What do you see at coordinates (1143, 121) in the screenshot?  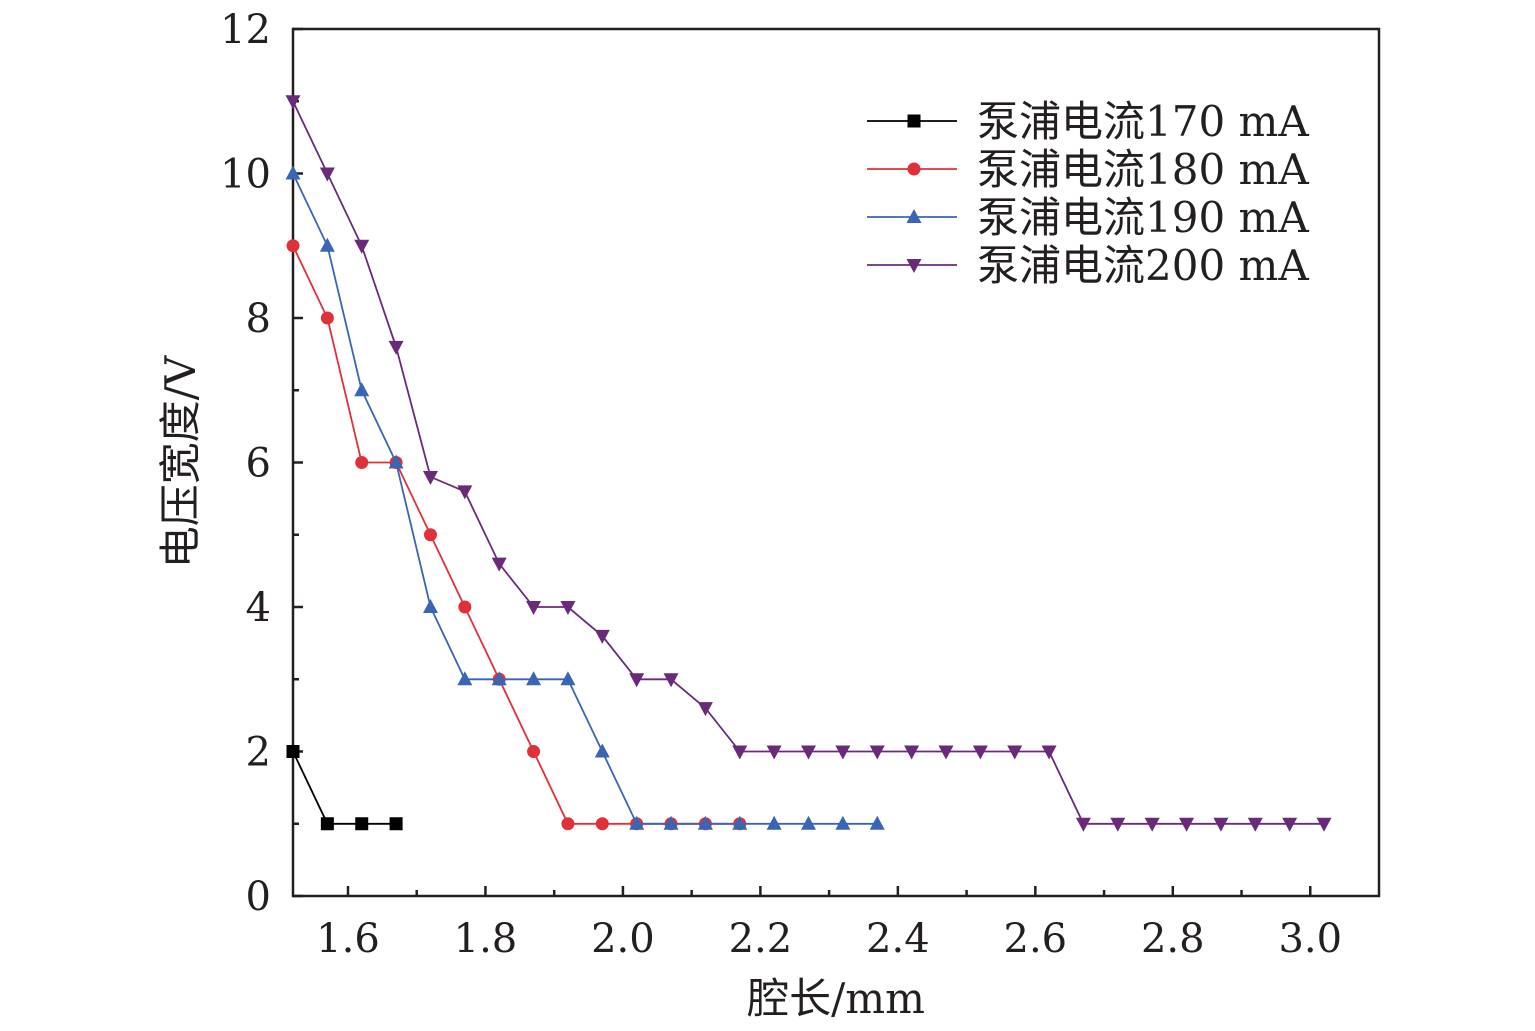 I see `legend-label: 泵浦电流170 mA` at bounding box center [1143, 121].